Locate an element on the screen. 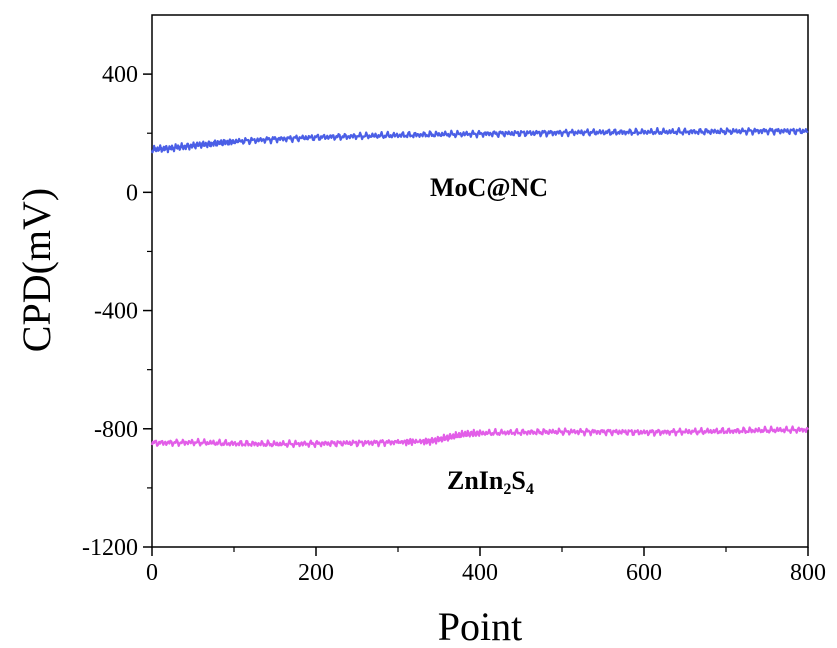  annotation-znin2s4-base: ZnIn is located at coordinates (475, 480).